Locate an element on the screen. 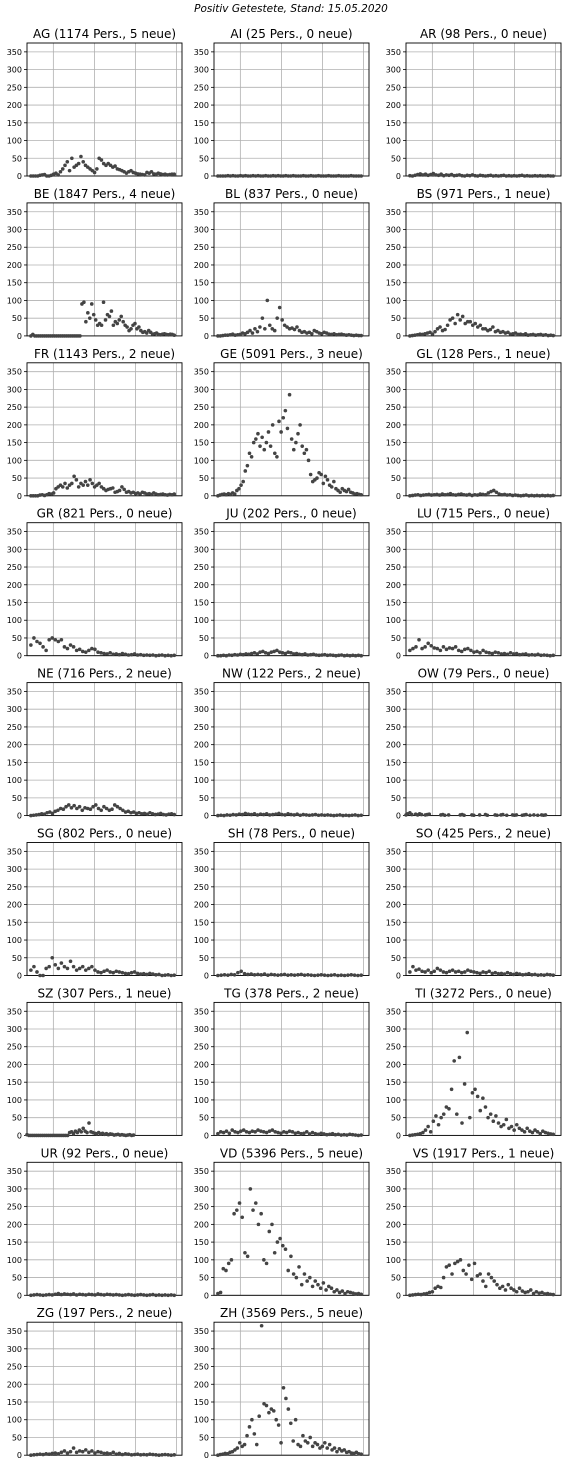  subplot-title: SZ (307 Pers., 1 neue) is located at coordinates (105, 993).